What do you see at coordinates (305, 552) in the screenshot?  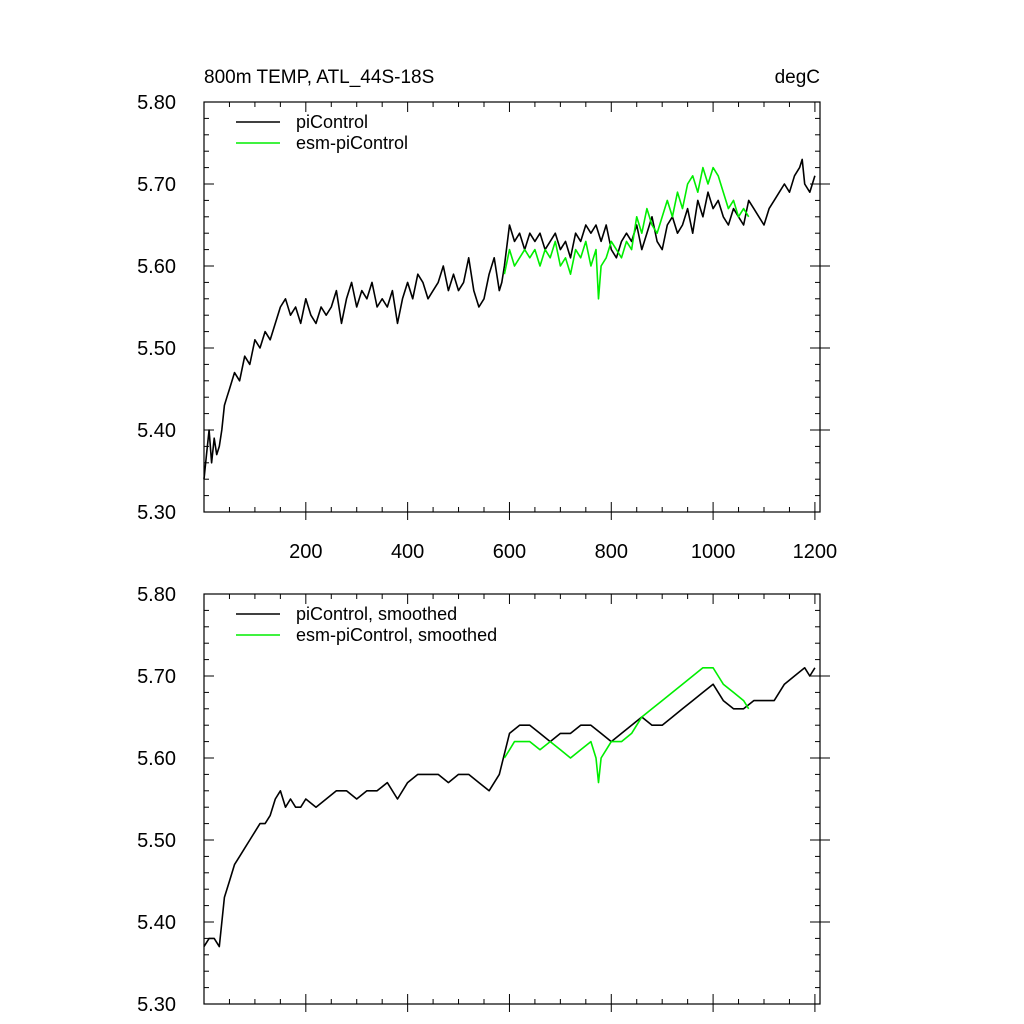 I see `x-tick-label: 200` at bounding box center [305, 552].